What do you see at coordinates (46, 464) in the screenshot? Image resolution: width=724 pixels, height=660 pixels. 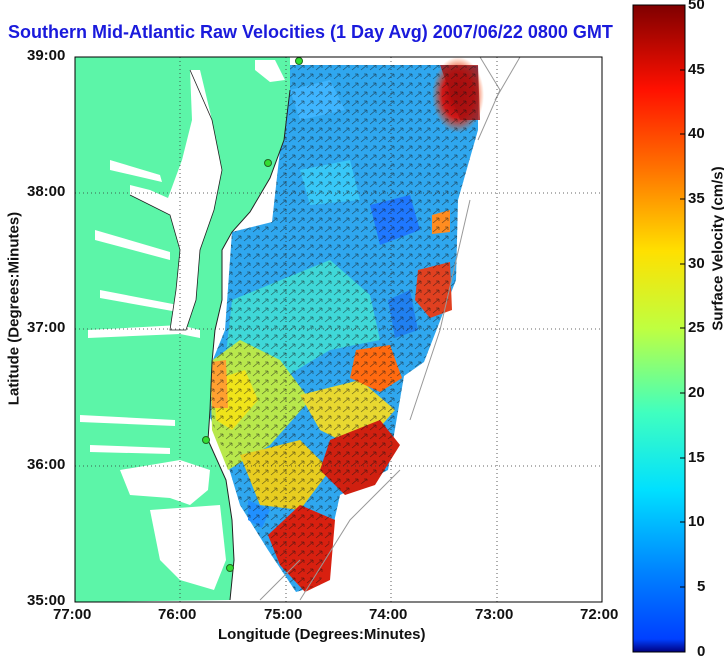 I see `y-tick-label: 36:00` at bounding box center [46, 464].